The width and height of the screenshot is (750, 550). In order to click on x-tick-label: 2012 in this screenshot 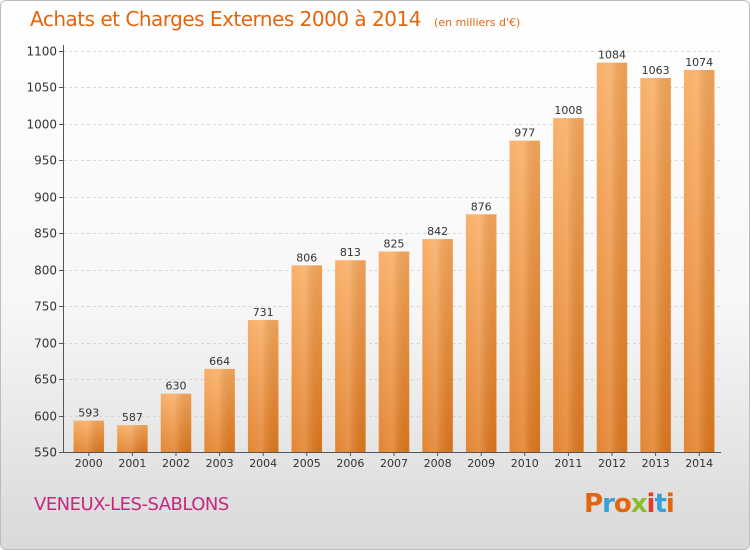, I will do `click(612, 463)`.